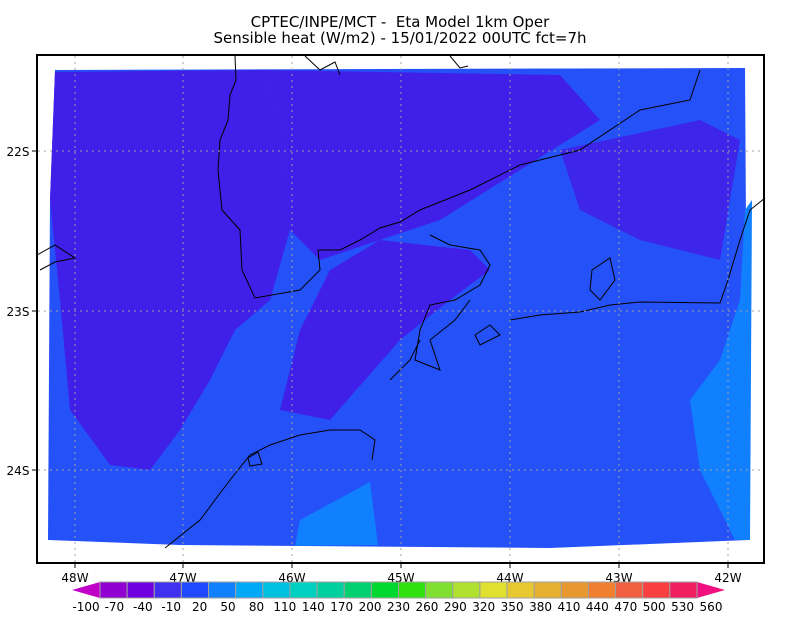 This screenshot has height=618, width=800. I want to click on colorbar-label: 410, so click(569, 607).